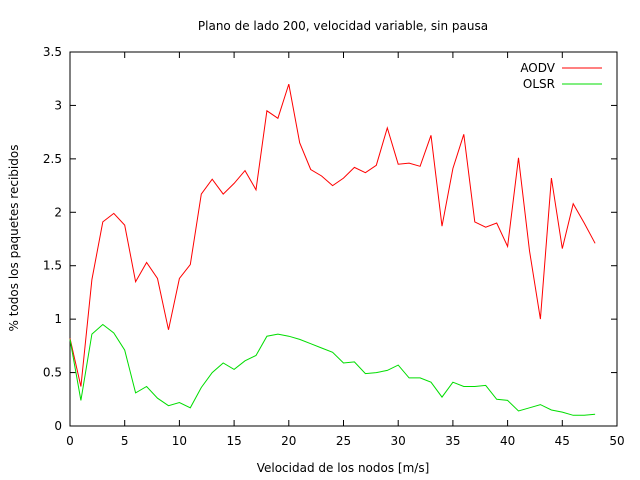 Image resolution: width=640 pixels, height=480 pixels. What do you see at coordinates (562, 441) in the screenshot?
I see `x-tick-label: 45` at bounding box center [562, 441].